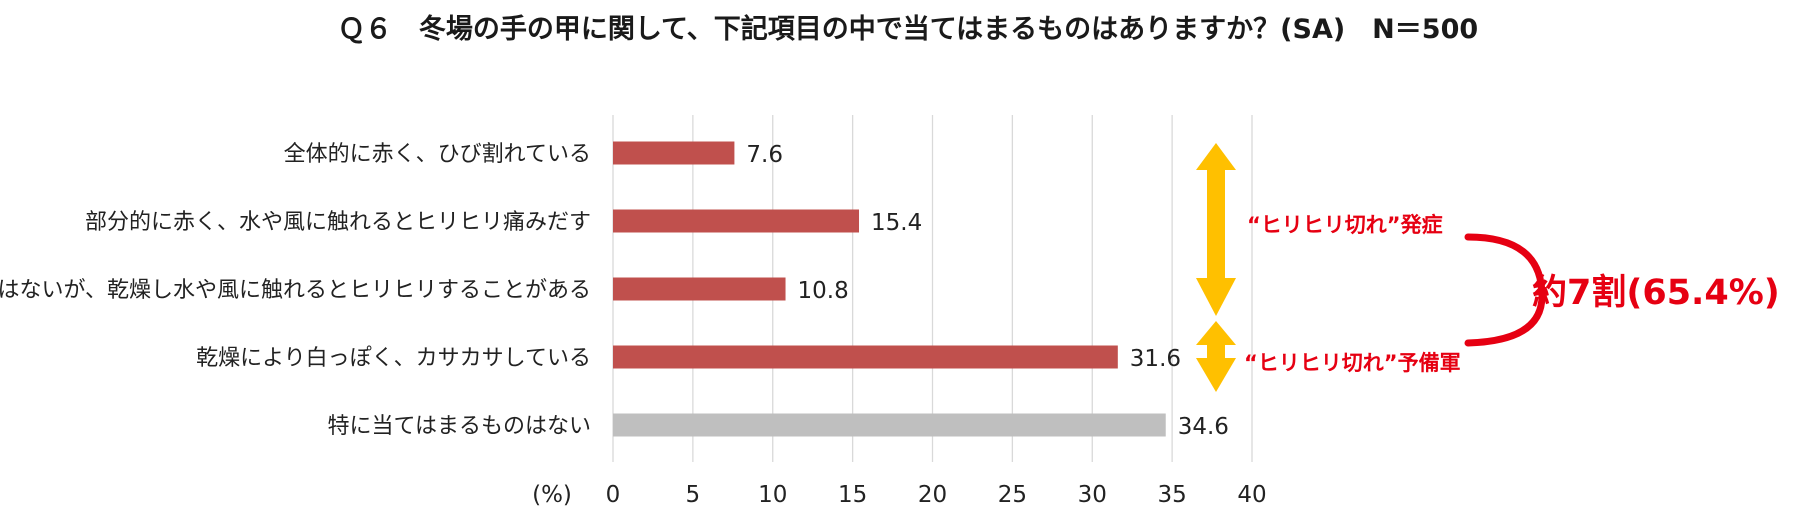 Image resolution: width=1817 pixels, height=522 pixels. What do you see at coordinates (459, 426) in the screenshot?
I see `category-label: 特に当てはまるものはない` at bounding box center [459, 426].